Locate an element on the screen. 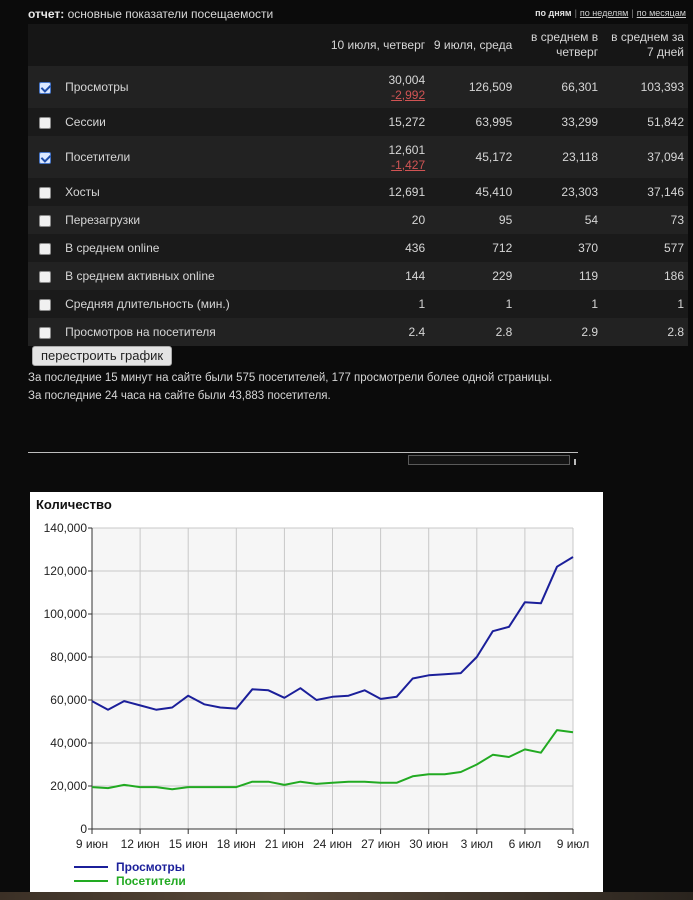 This screenshot has height=900, width=693. divider is located at coordinates (303, 452).